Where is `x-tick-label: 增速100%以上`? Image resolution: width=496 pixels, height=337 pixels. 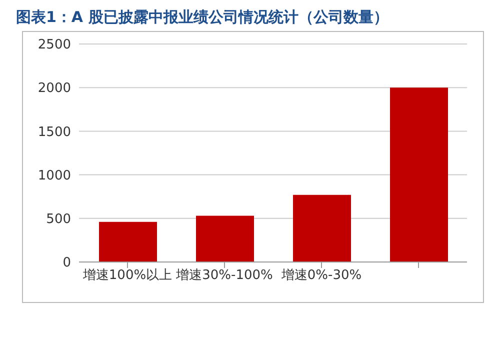
x-tick-label: 增速100%以上 is located at coordinates (127, 276).